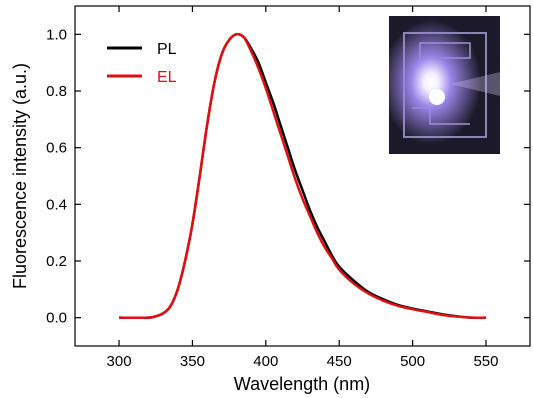  I want to click on y-tick-label: 0.0, so click(56, 318).